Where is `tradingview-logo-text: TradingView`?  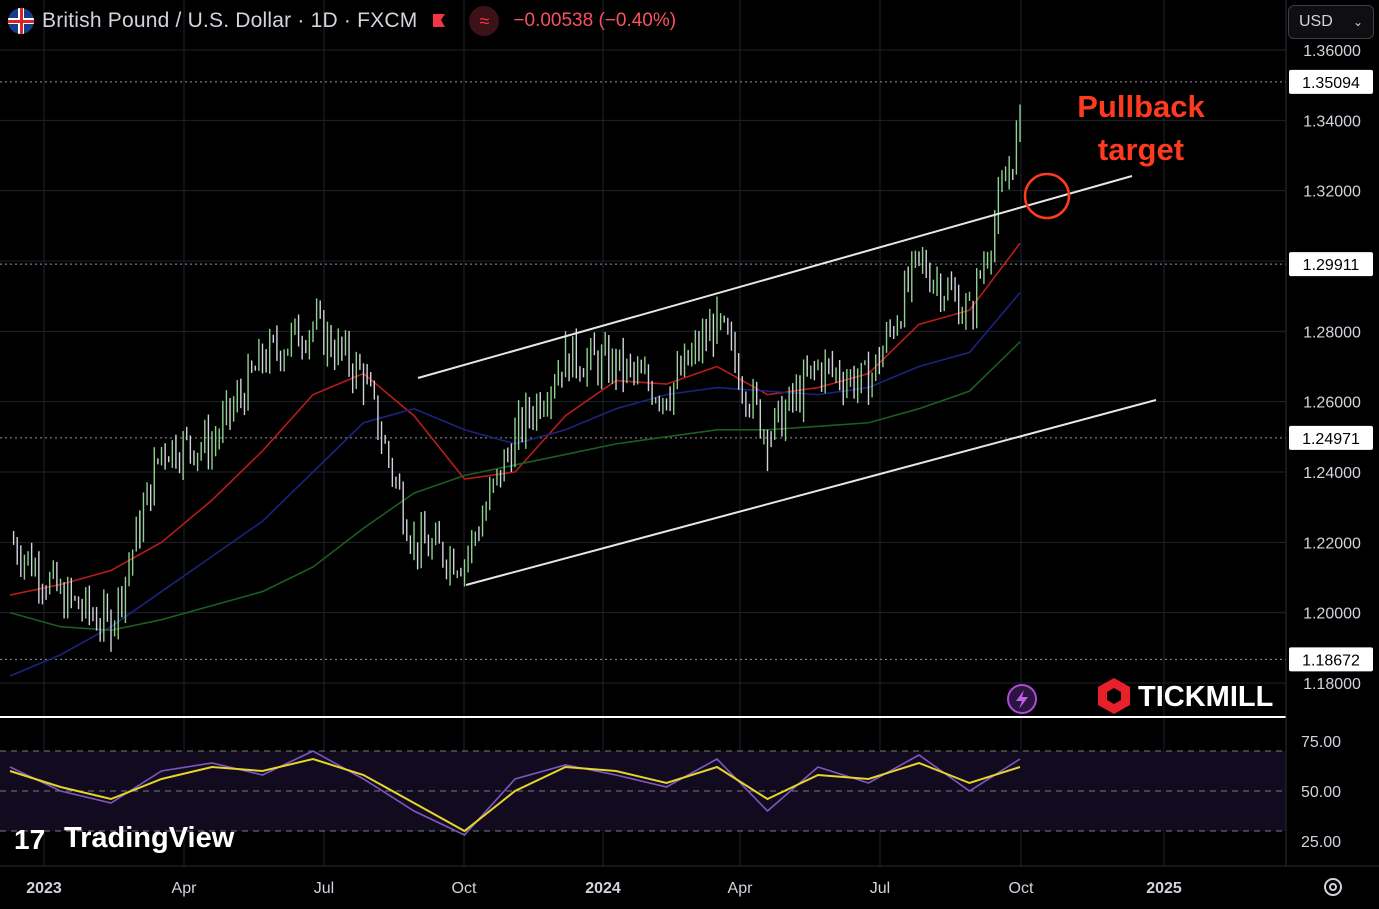 tradingview-logo-text: TradingView is located at coordinates (149, 838).